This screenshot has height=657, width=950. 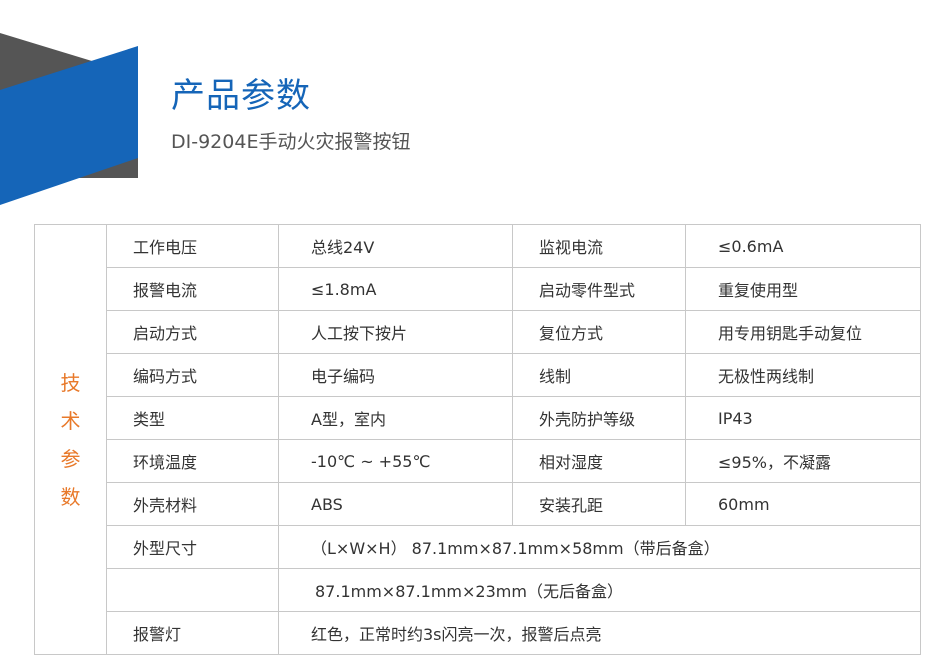 I want to click on param-label-empty, so click(x=192, y=590).